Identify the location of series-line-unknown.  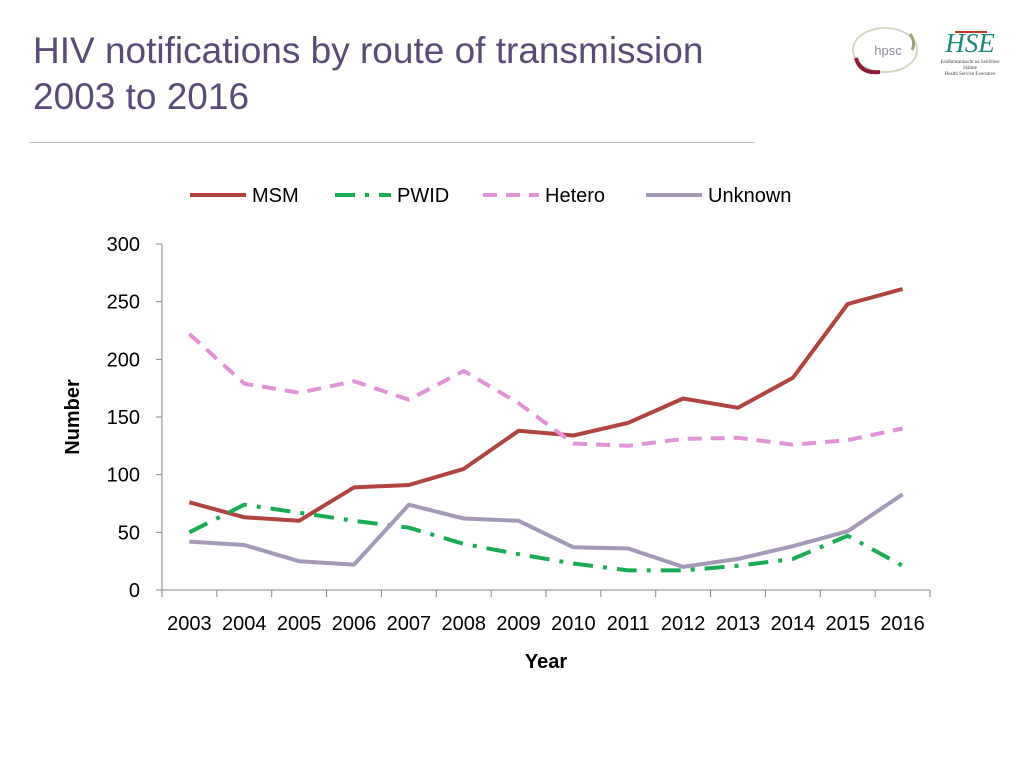
(546, 530).